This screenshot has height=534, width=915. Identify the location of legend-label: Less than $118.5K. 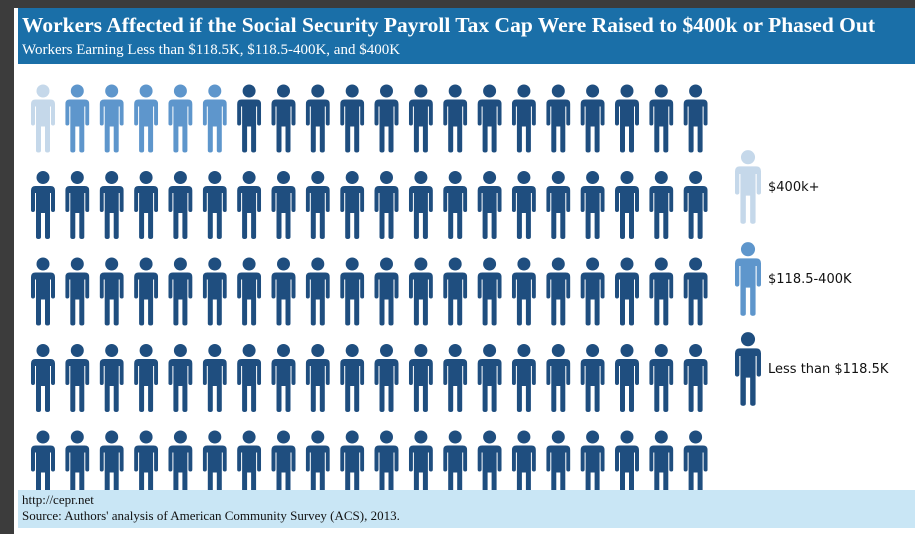
(828, 369).